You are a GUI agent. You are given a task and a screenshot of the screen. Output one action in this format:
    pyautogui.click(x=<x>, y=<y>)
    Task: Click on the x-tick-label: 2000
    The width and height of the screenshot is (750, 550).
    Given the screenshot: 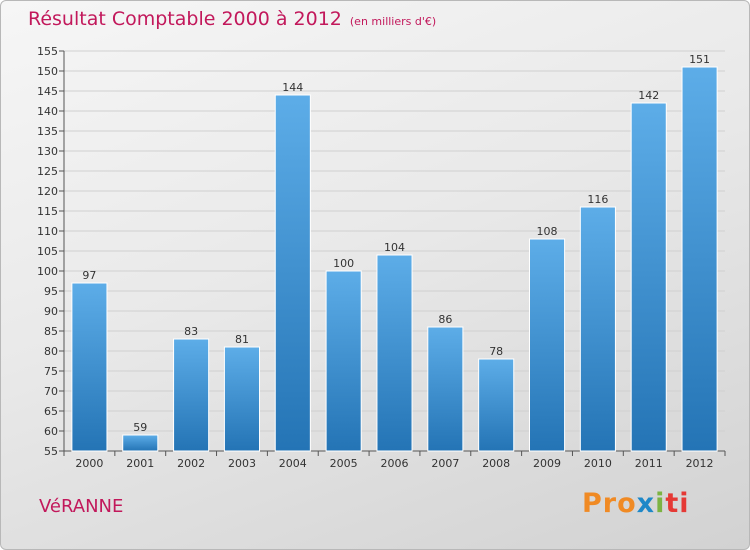 What is the action you would take?
    pyautogui.click(x=89, y=463)
    